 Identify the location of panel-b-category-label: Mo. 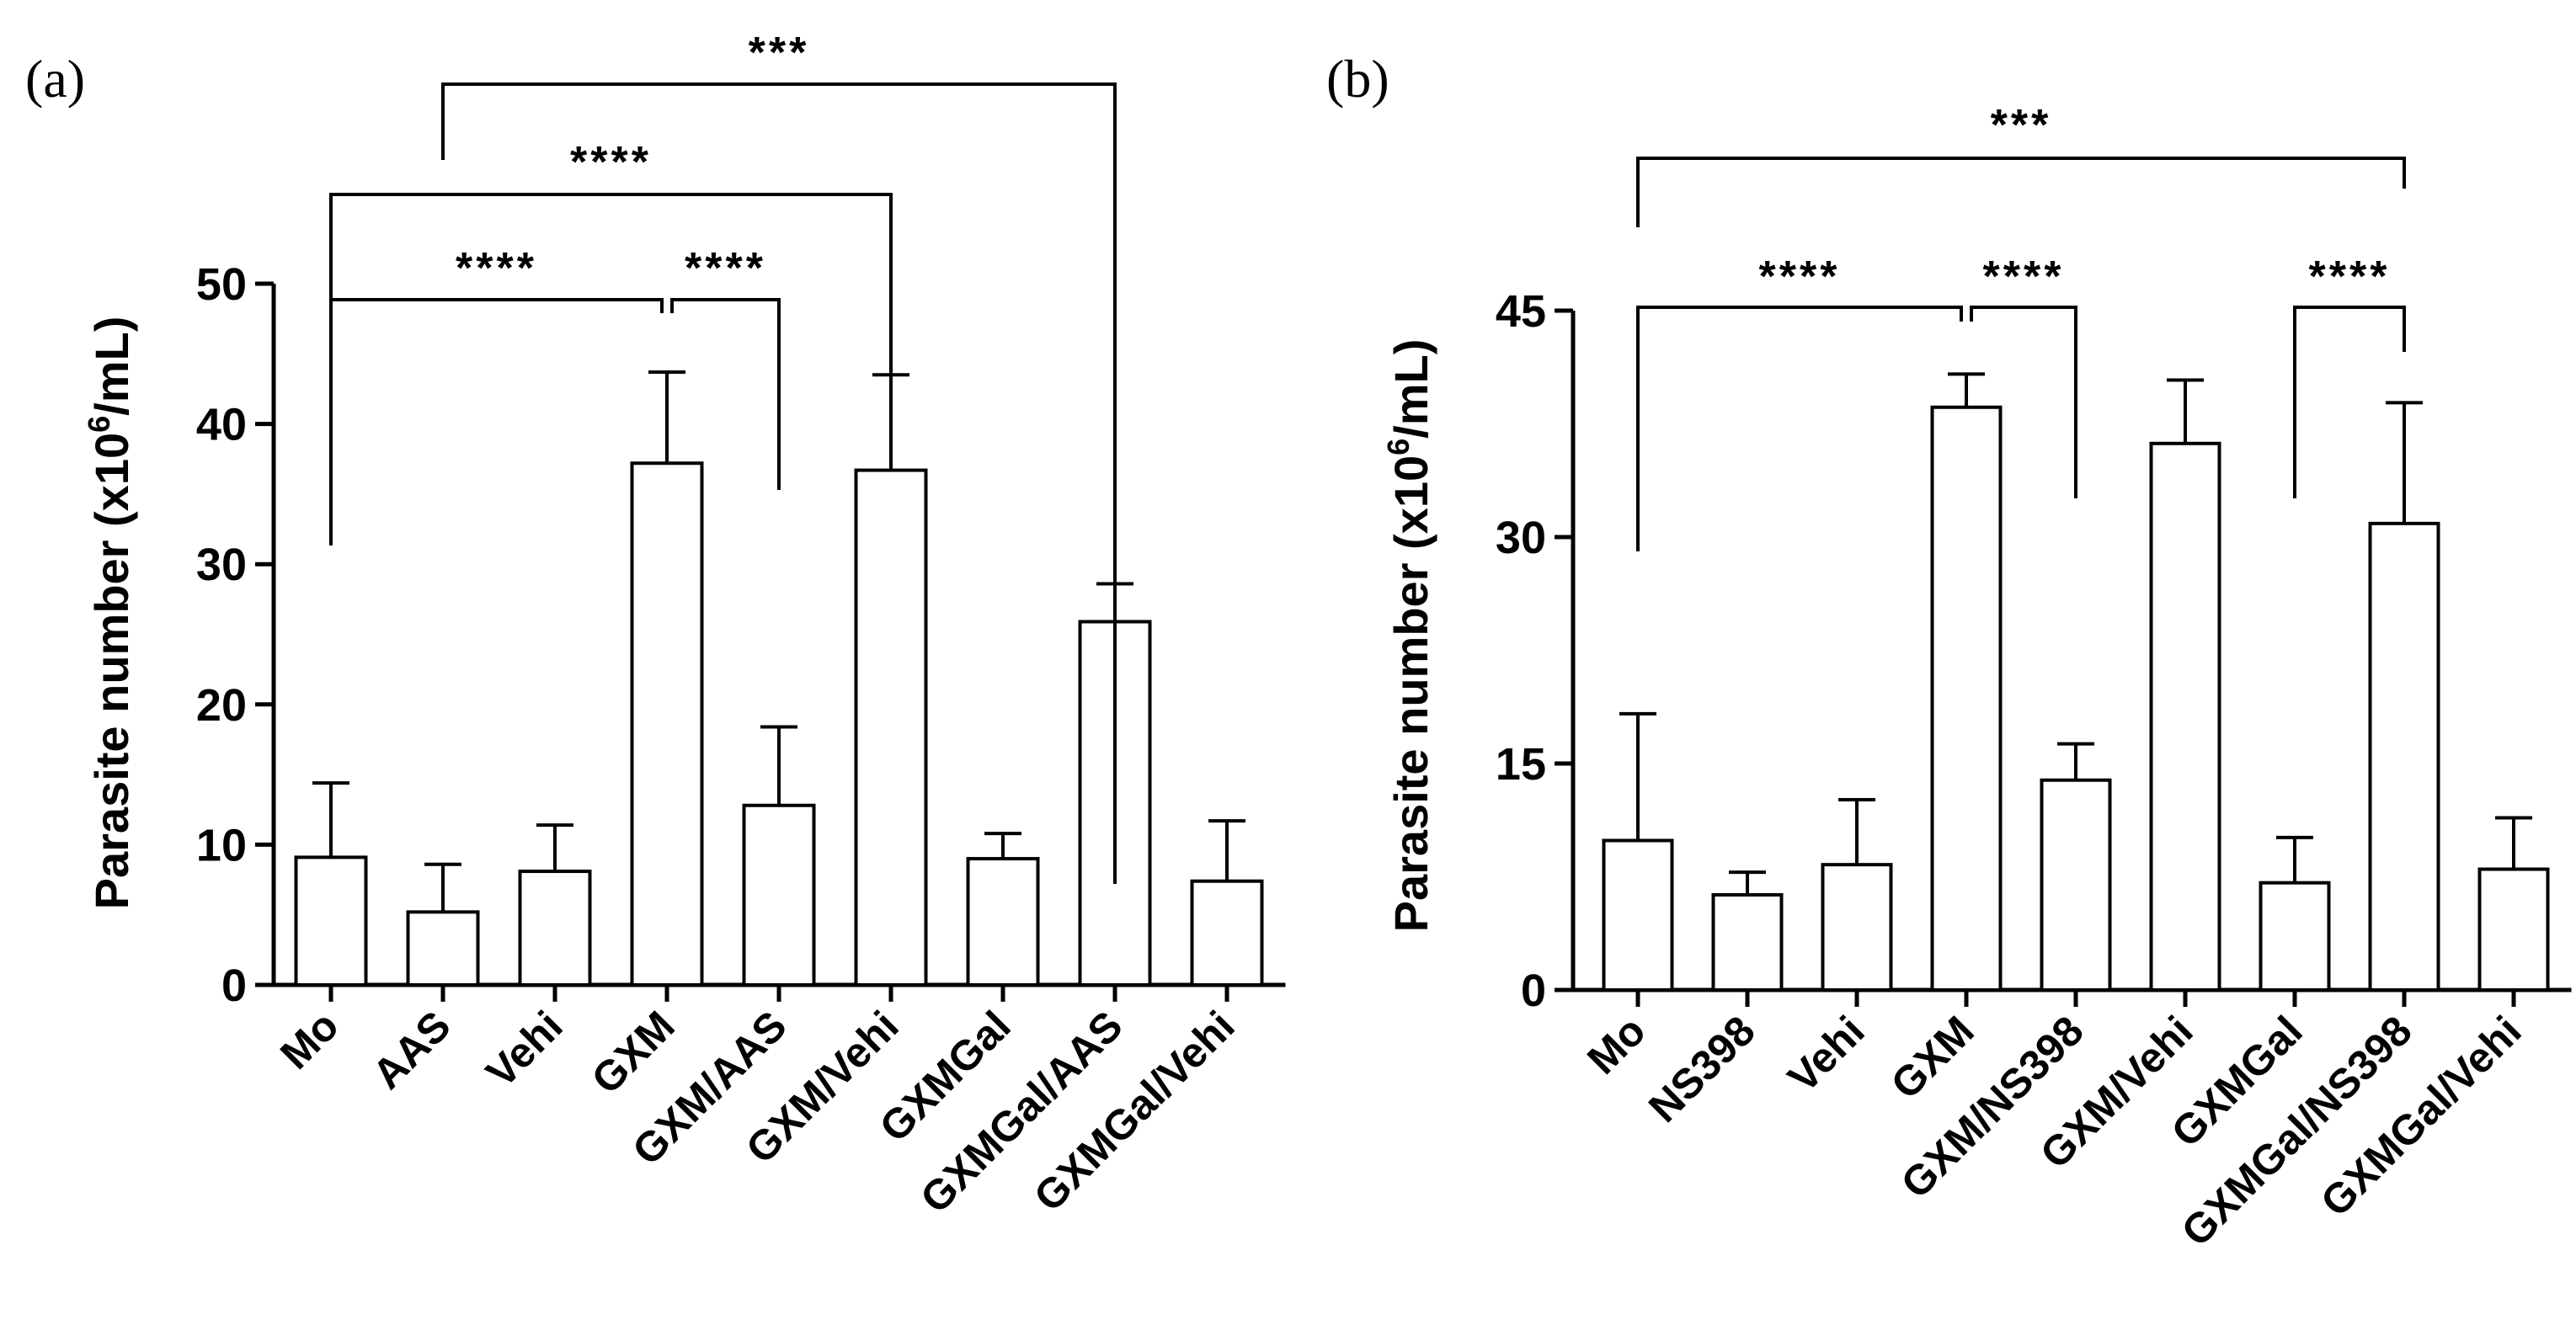
(1616, 1045).